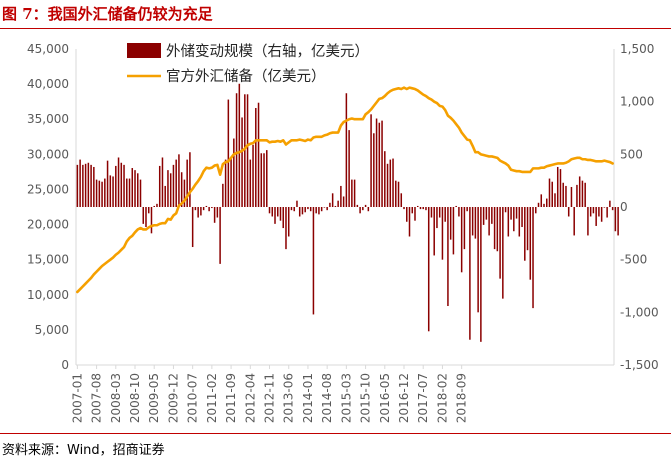 The width and height of the screenshot is (671, 458). What do you see at coordinates (385, 398) in the screenshot?
I see `x-tick-label: 2016-05` at bounding box center [385, 398].